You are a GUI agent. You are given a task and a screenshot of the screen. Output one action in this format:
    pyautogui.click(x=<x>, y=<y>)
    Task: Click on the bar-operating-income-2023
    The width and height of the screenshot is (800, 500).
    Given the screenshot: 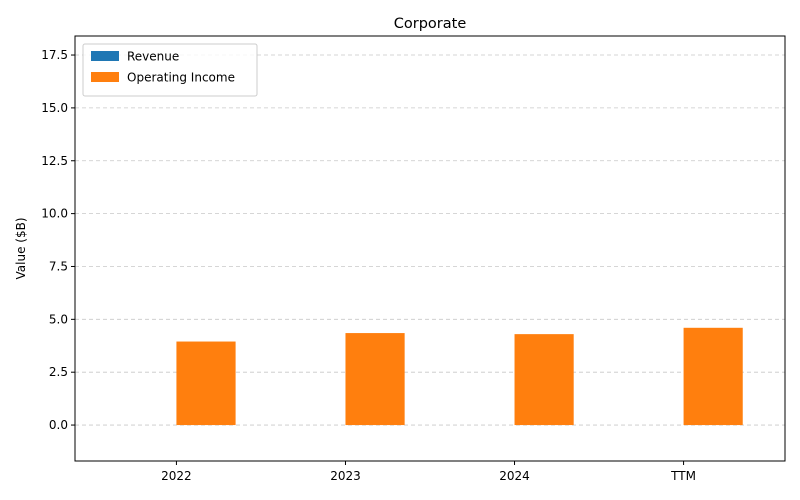 What is the action you would take?
    pyautogui.click(x=375, y=379)
    